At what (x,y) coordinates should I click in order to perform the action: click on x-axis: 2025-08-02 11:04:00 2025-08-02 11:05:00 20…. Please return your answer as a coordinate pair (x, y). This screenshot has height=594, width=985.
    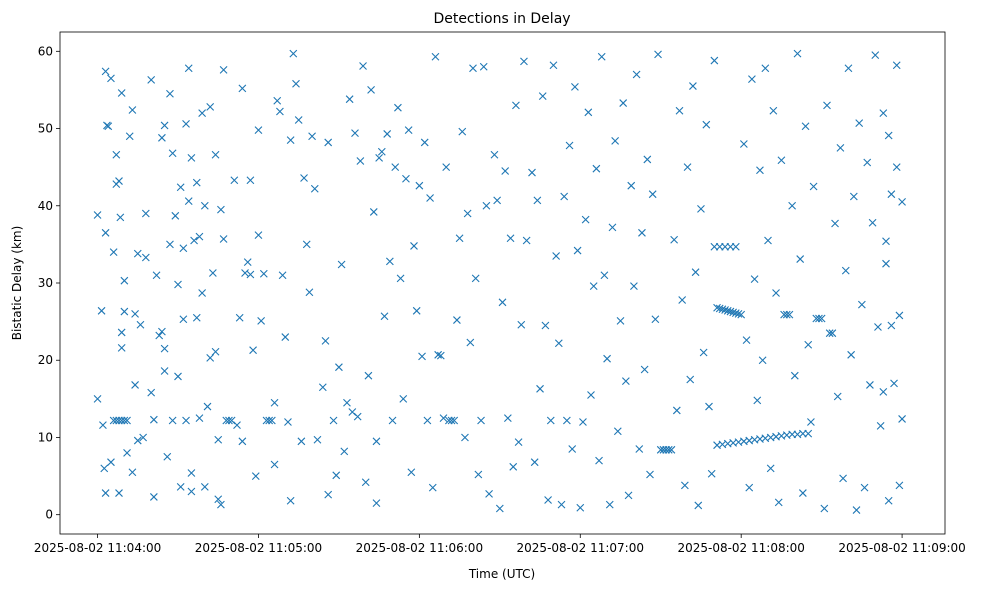
    Looking at the image, I should click on (500, 544).